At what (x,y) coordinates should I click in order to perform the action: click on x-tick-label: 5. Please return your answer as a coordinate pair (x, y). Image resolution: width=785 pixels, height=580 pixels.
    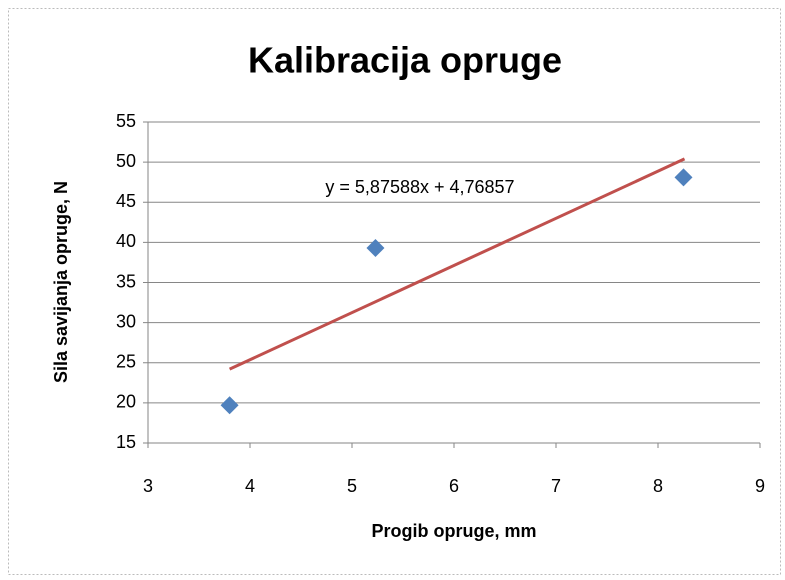
    Looking at the image, I should click on (352, 486).